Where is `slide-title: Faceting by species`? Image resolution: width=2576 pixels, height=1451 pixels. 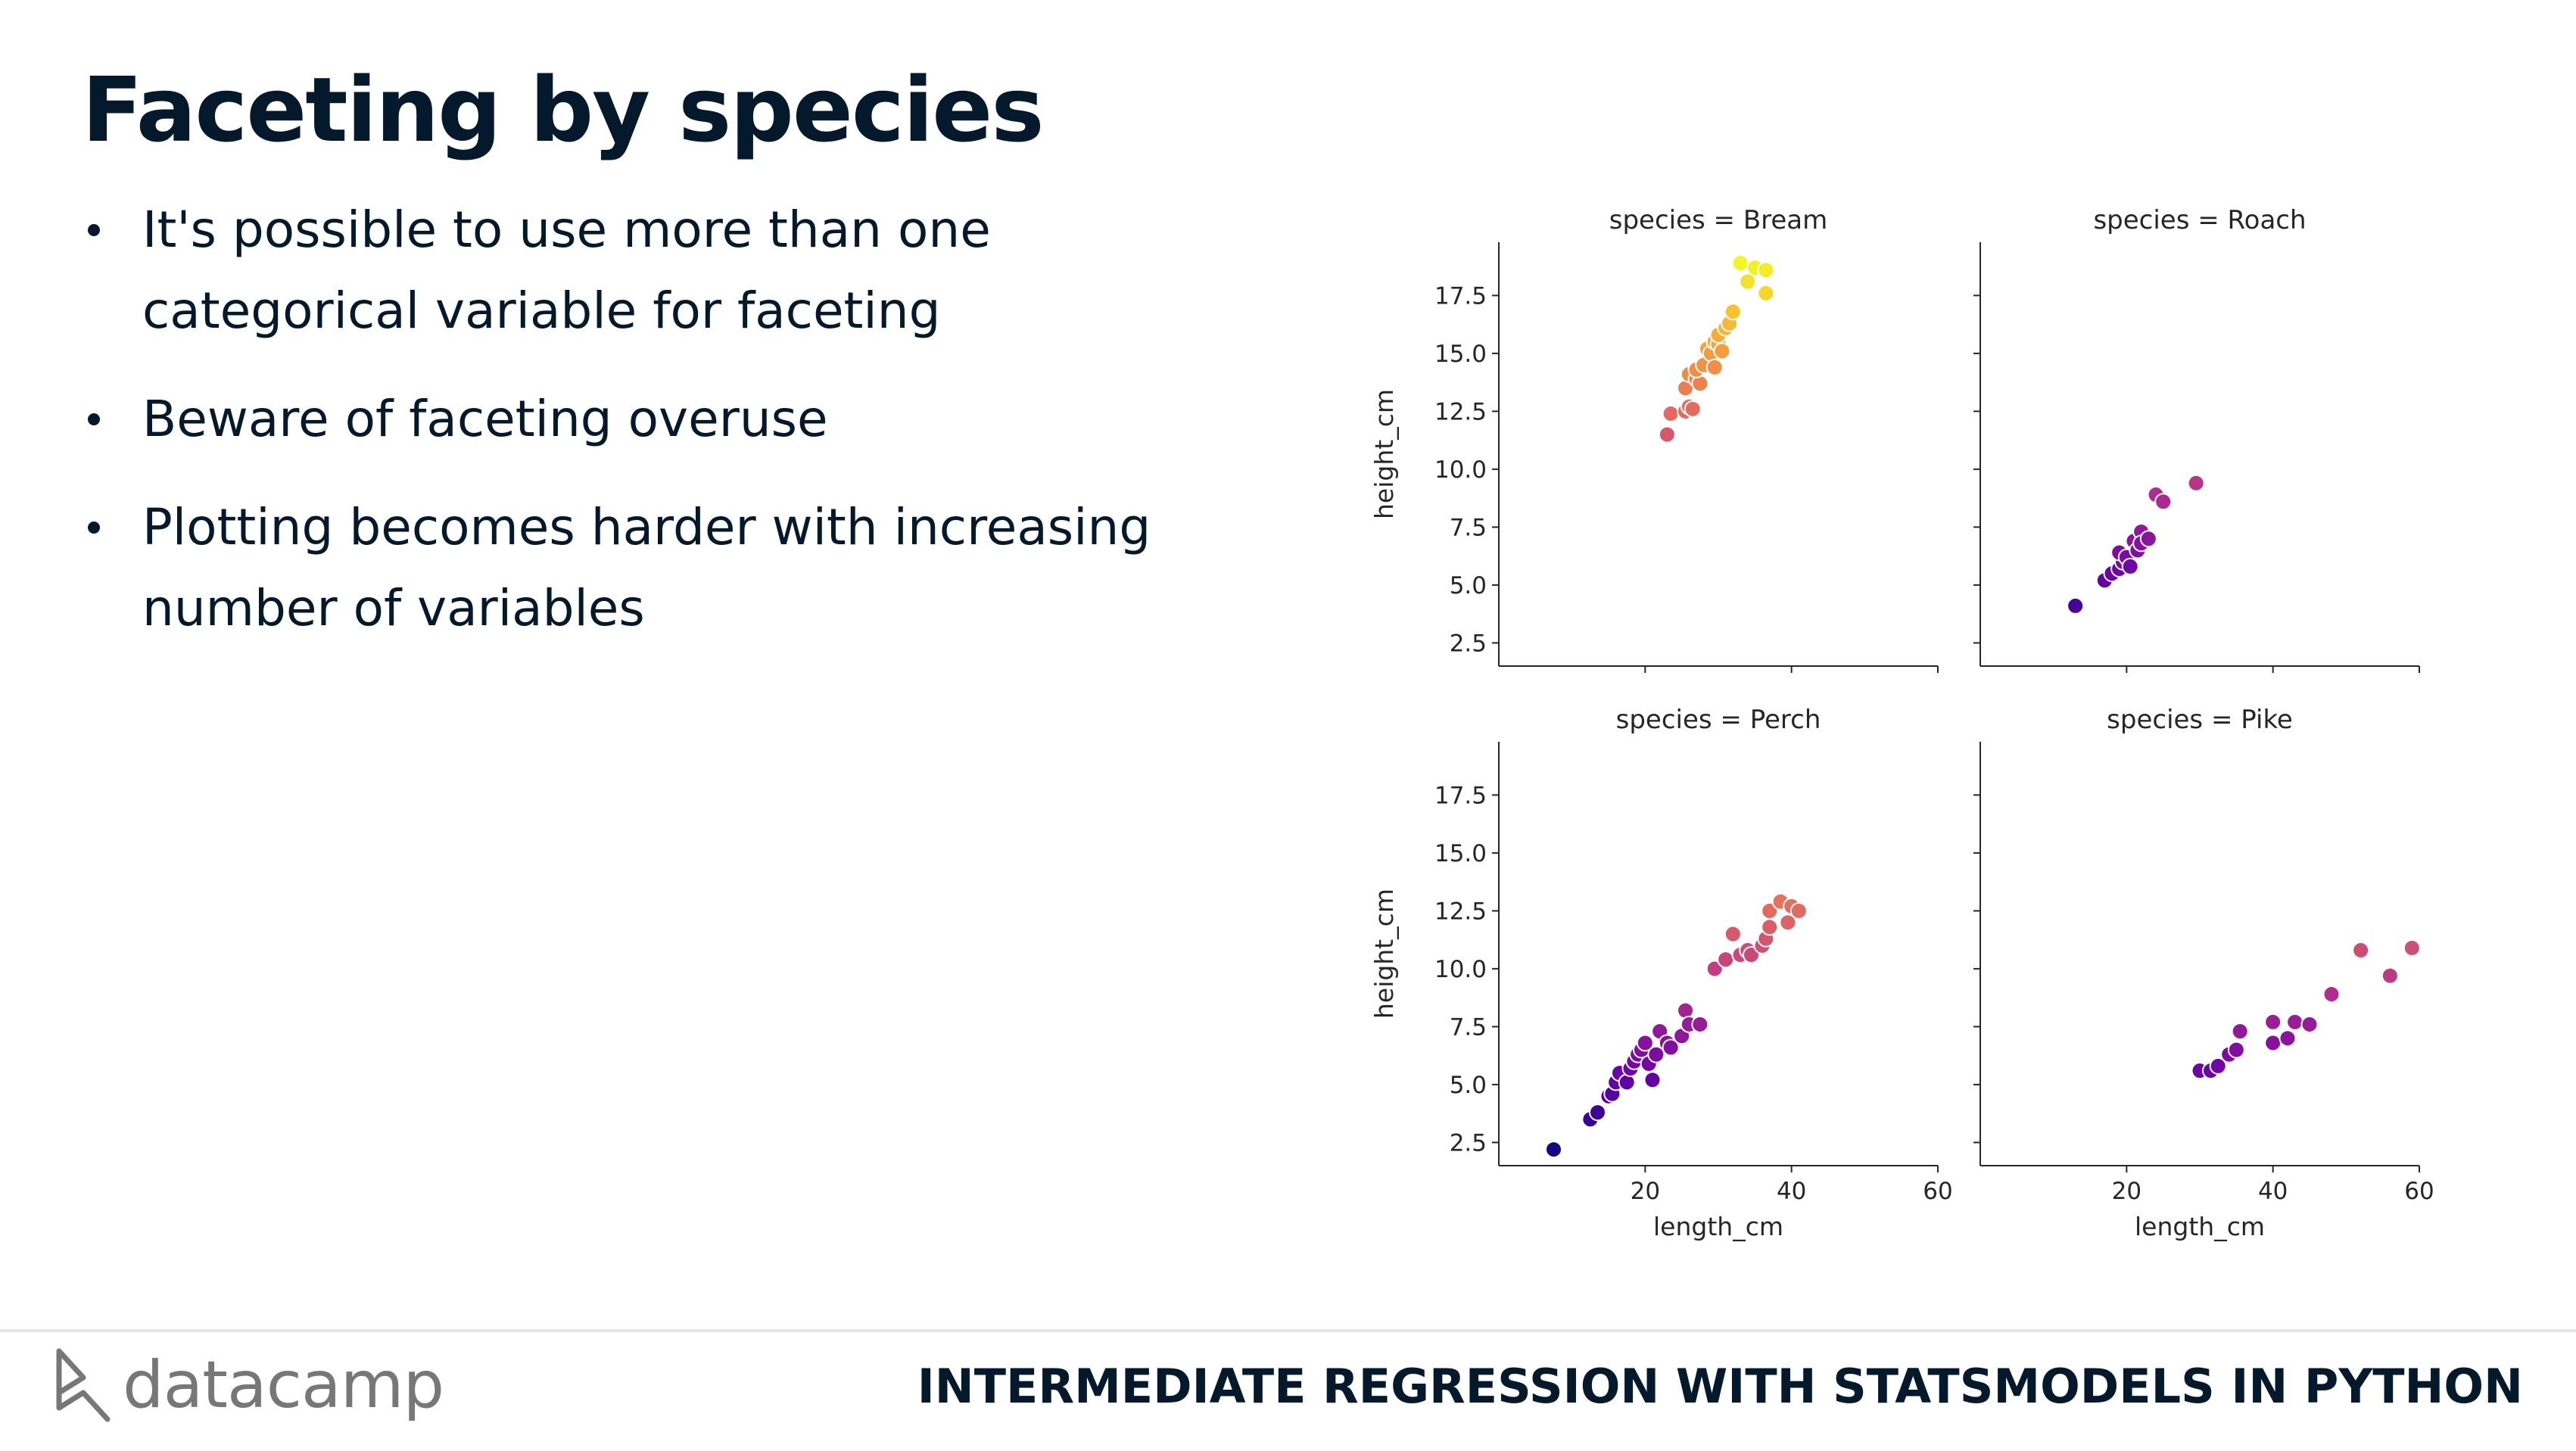
slide-title: Faceting by species is located at coordinates (563, 110).